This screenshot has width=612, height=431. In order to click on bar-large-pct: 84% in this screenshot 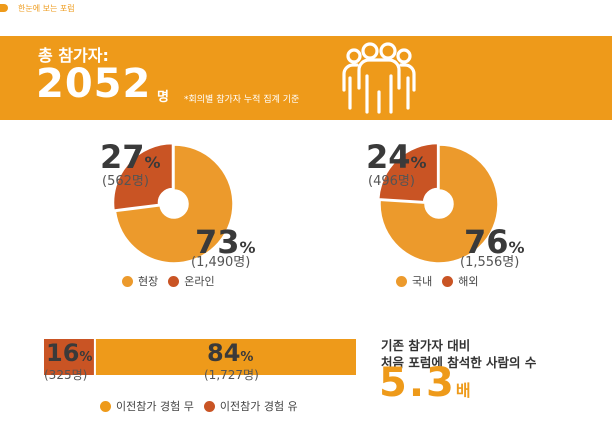, I will do `click(230, 353)`.